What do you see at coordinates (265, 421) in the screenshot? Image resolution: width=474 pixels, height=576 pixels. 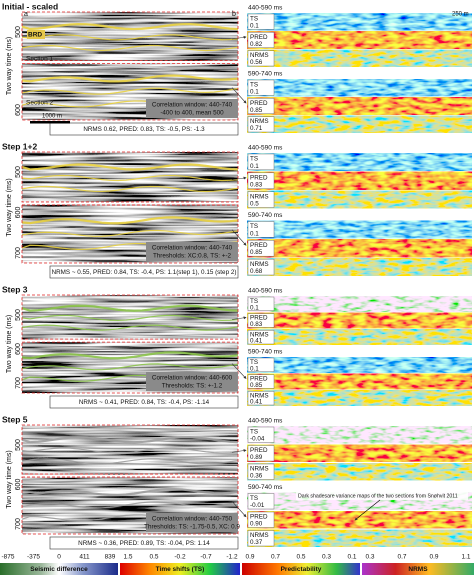 I see `map-window: 440-590 ms` at bounding box center [265, 421].